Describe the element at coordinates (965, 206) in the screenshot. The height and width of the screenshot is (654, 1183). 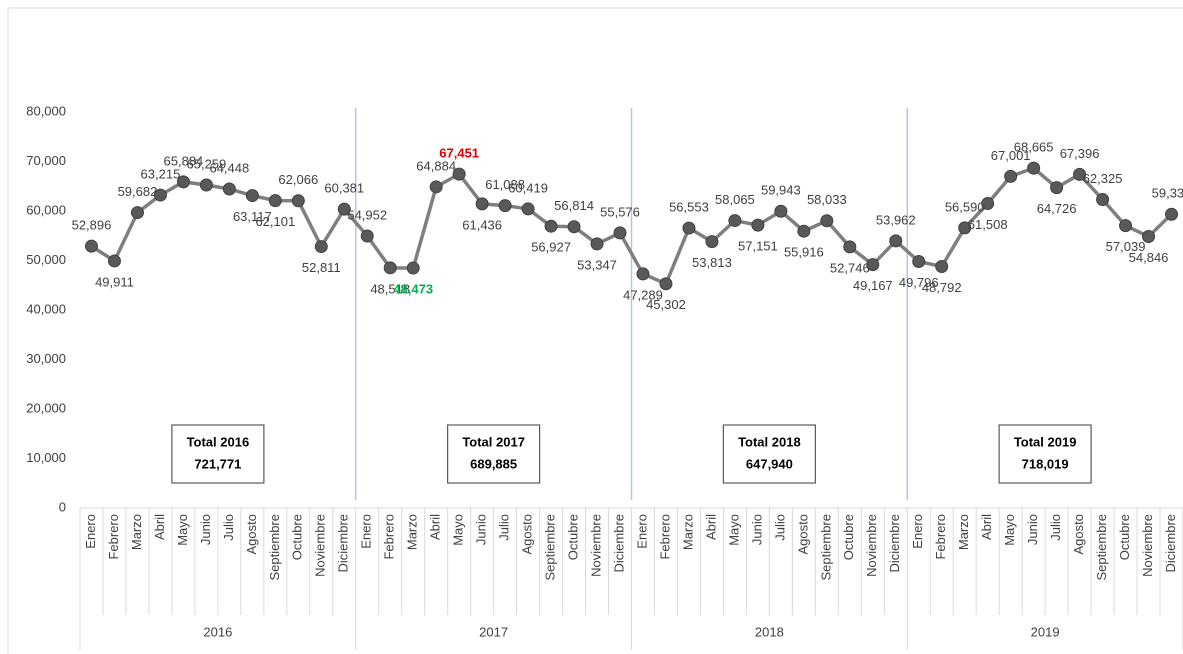
I see `data-label: 56,590` at that location.